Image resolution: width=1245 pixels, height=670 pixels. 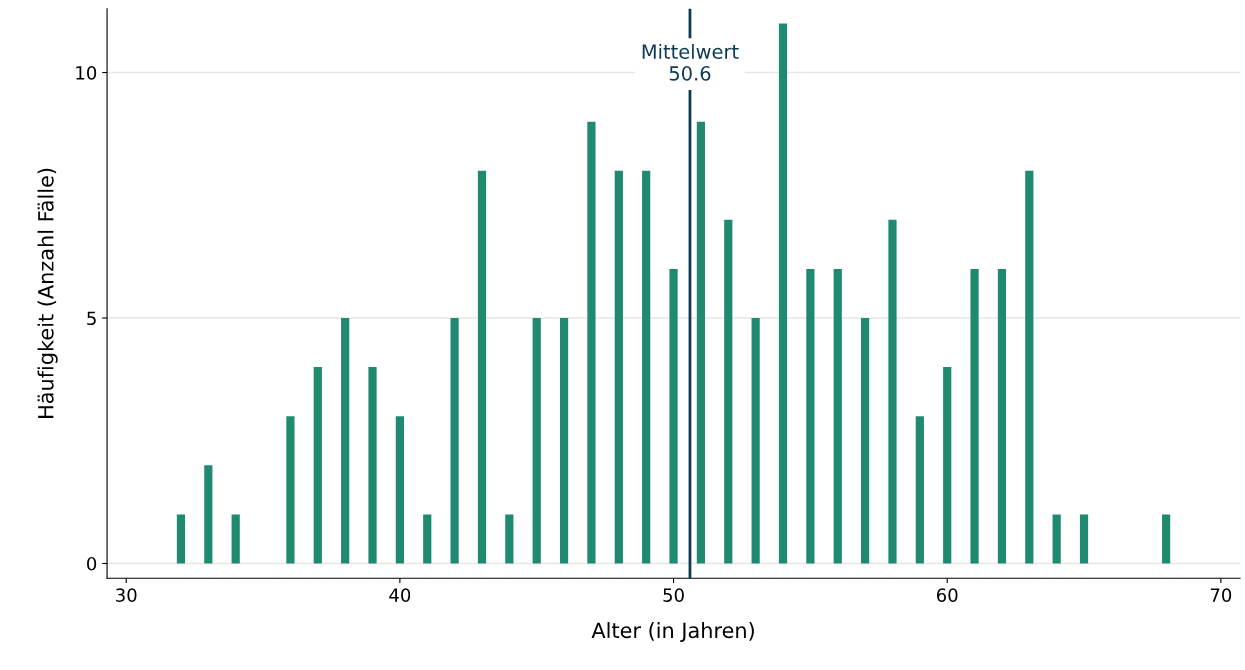 I want to click on x-axis-title: Alter (in Jahren), so click(x=672, y=632).